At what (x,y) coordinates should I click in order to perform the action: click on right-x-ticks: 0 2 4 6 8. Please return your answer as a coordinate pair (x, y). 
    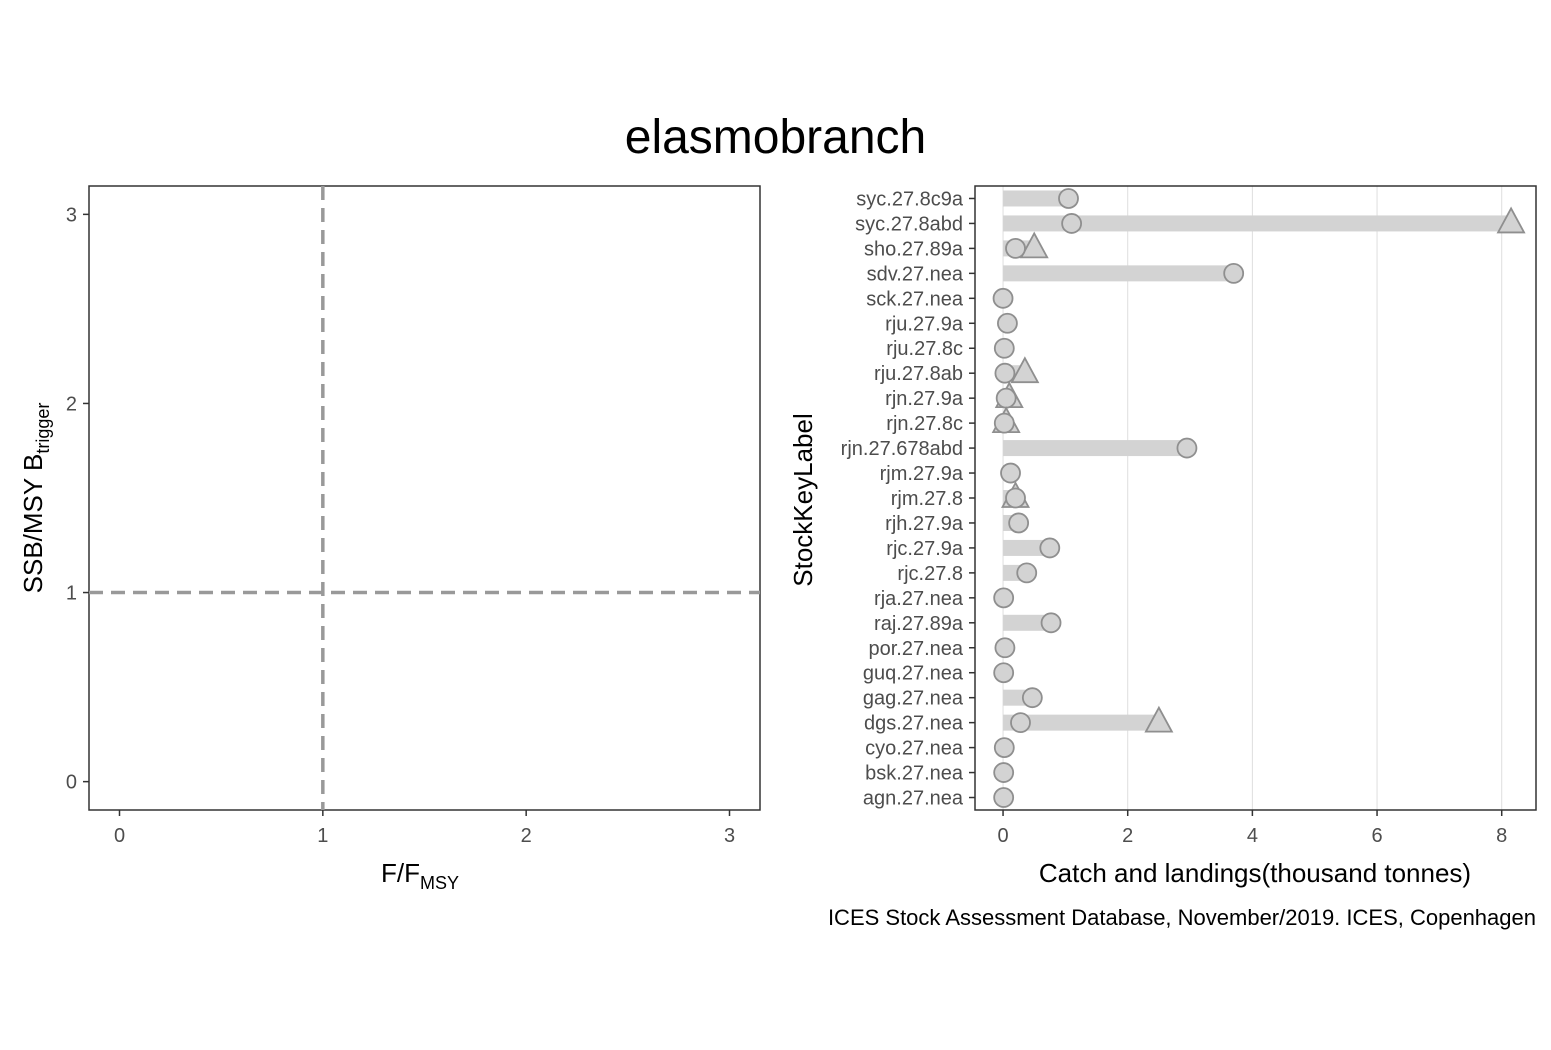
    Looking at the image, I should click on (1252, 828).